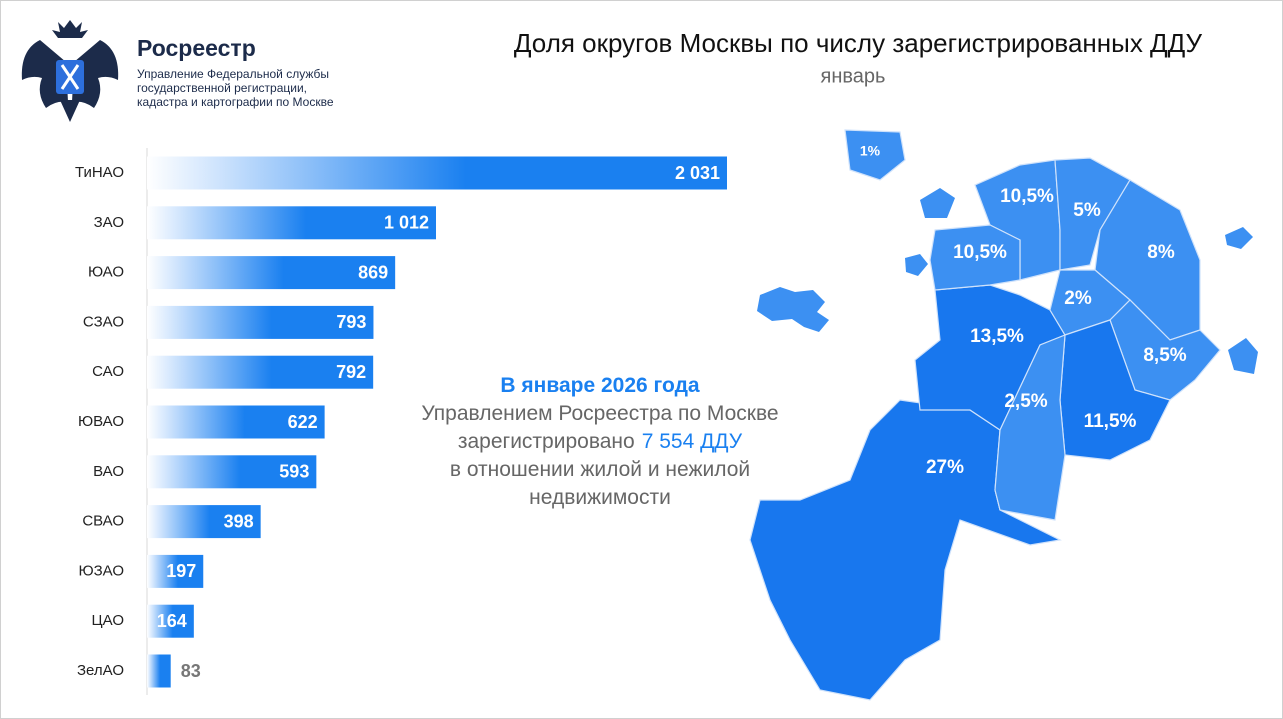 The height and width of the screenshot is (719, 1283). I want to click on map-share-label: 8,5%, so click(1164, 355).